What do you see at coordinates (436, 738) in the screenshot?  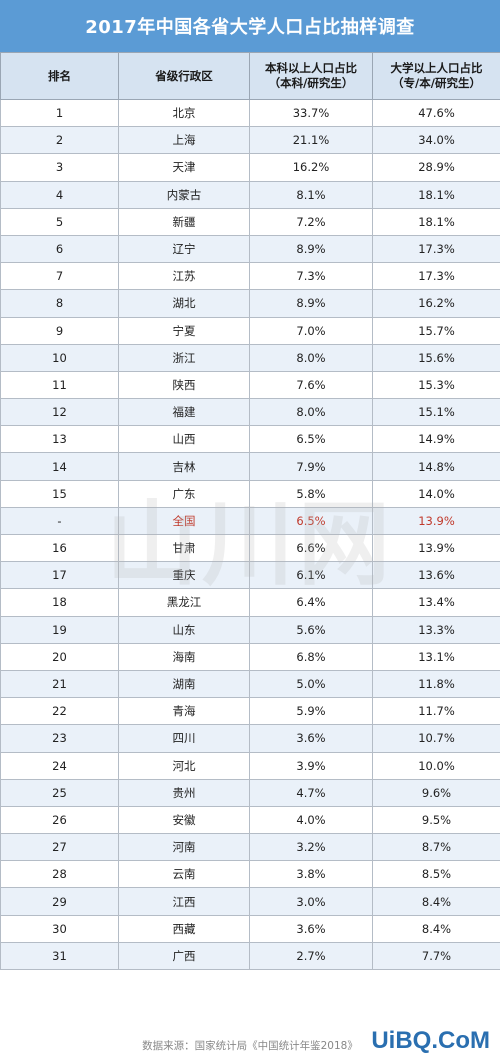 I see `college-cell: 10.7%` at bounding box center [436, 738].